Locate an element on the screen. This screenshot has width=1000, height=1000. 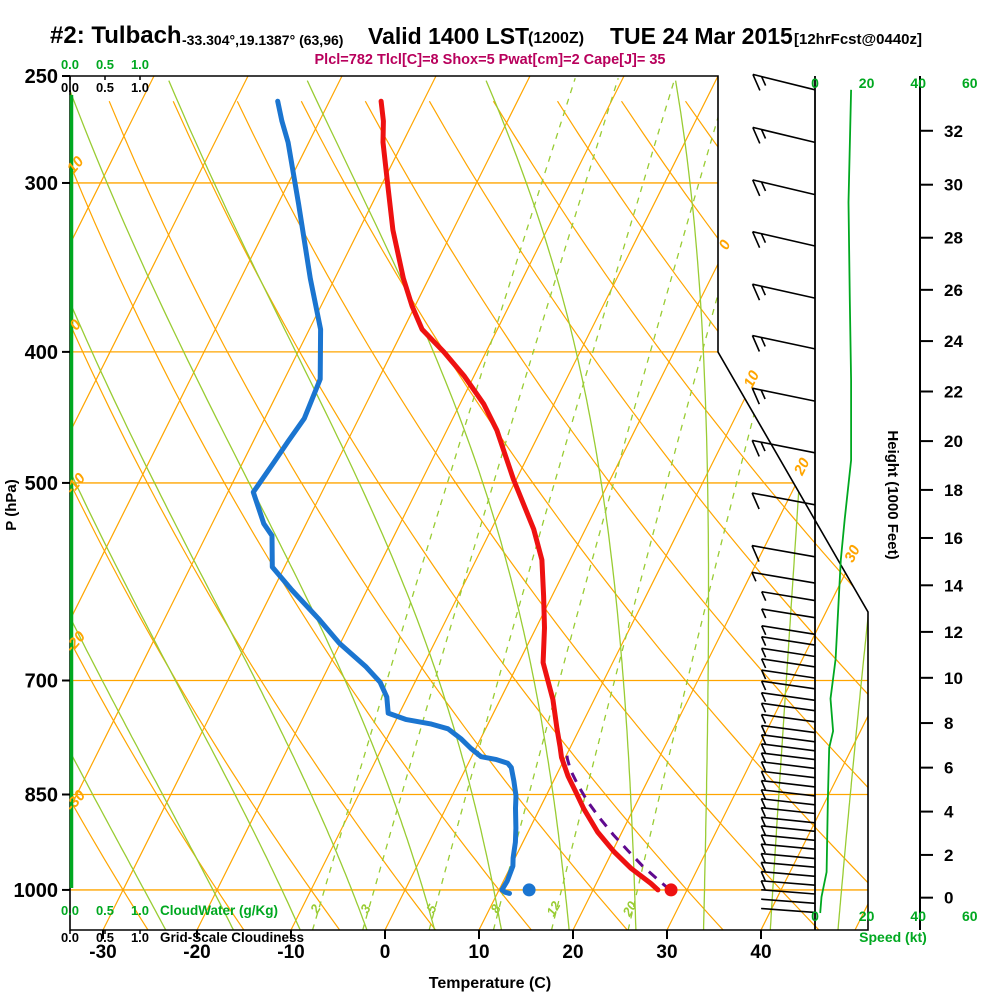
parcel-path is located at coordinates (618, 821).